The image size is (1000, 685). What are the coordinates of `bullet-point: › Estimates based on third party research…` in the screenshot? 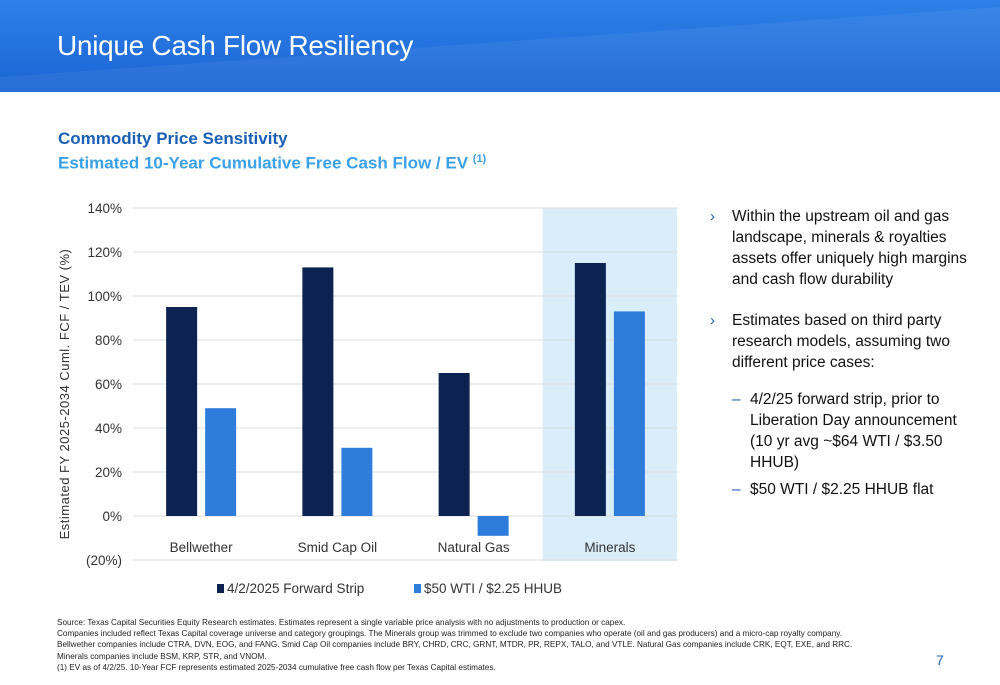 It's located at (850, 341).